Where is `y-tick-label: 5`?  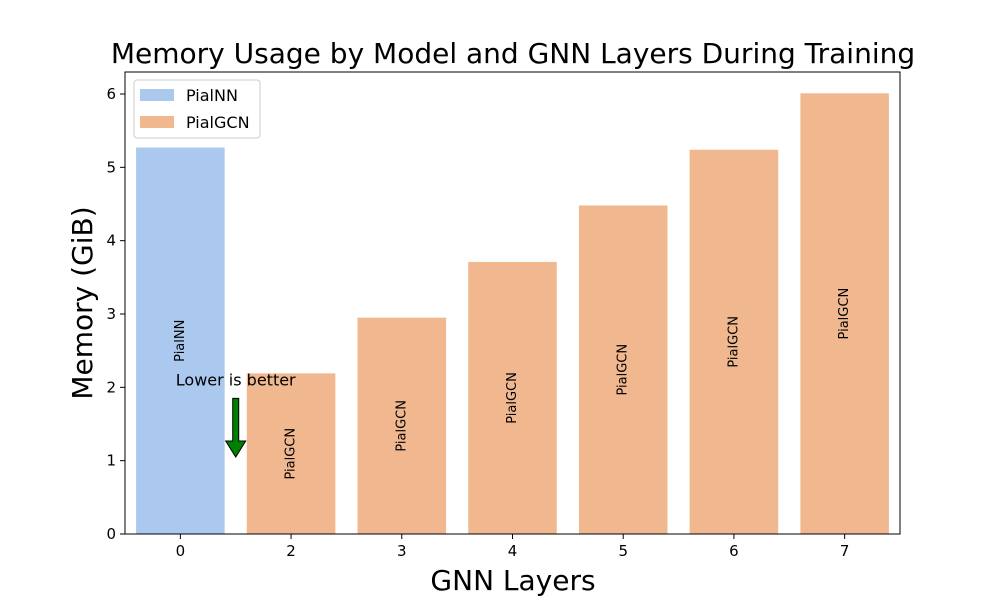 y-tick-label: 5 is located at coordinates (111, 167).